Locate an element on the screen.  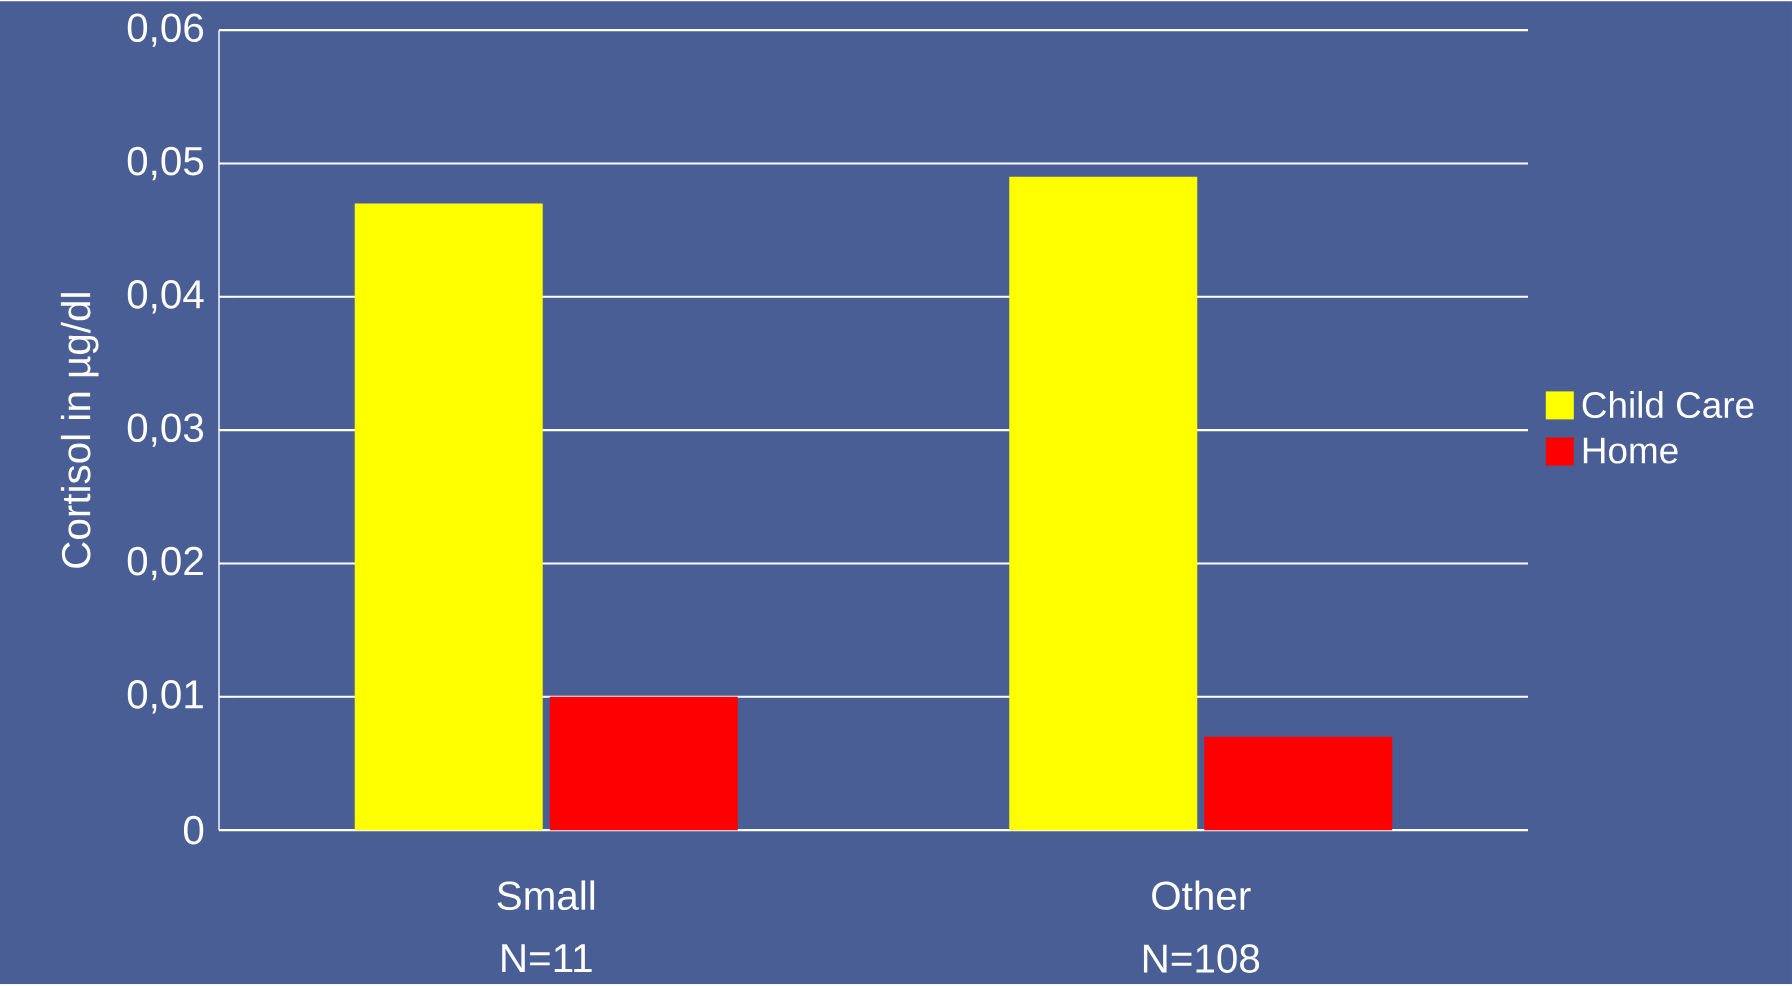
legend-label: Home is located at coordinates (1630, 450).